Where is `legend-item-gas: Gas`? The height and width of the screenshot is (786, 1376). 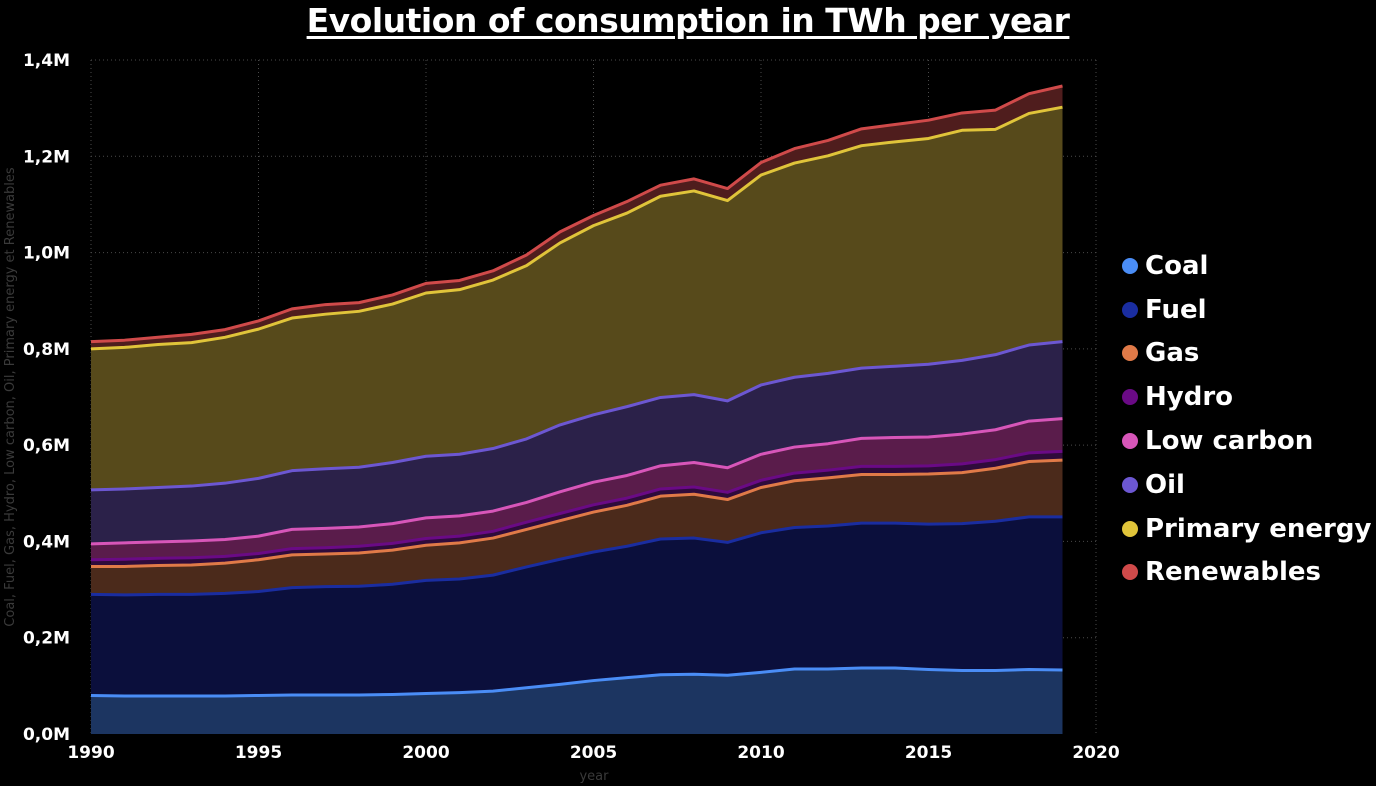 legend-item-gas: Gas is located at coordinates (1246, 354).